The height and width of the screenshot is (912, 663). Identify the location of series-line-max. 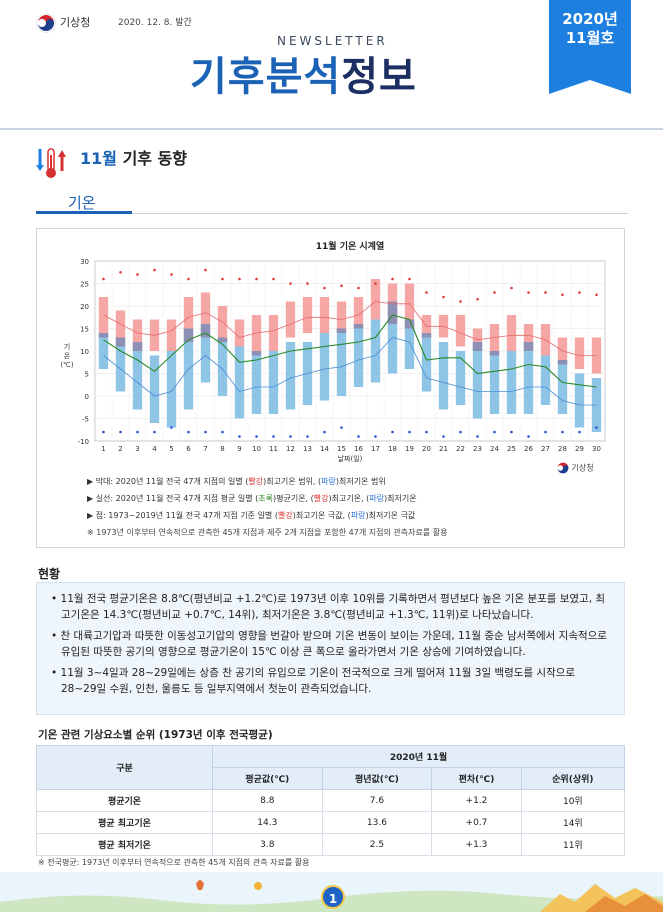
(350, 328).